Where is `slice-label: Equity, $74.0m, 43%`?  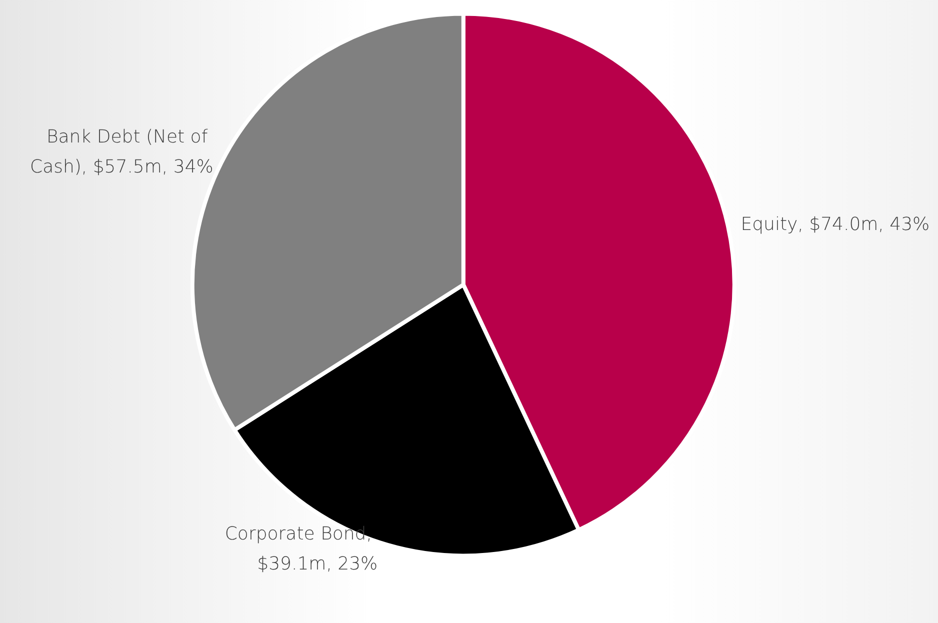 slice-label: Equity, $74.0m, 43% is located at coordinates (835, 225).